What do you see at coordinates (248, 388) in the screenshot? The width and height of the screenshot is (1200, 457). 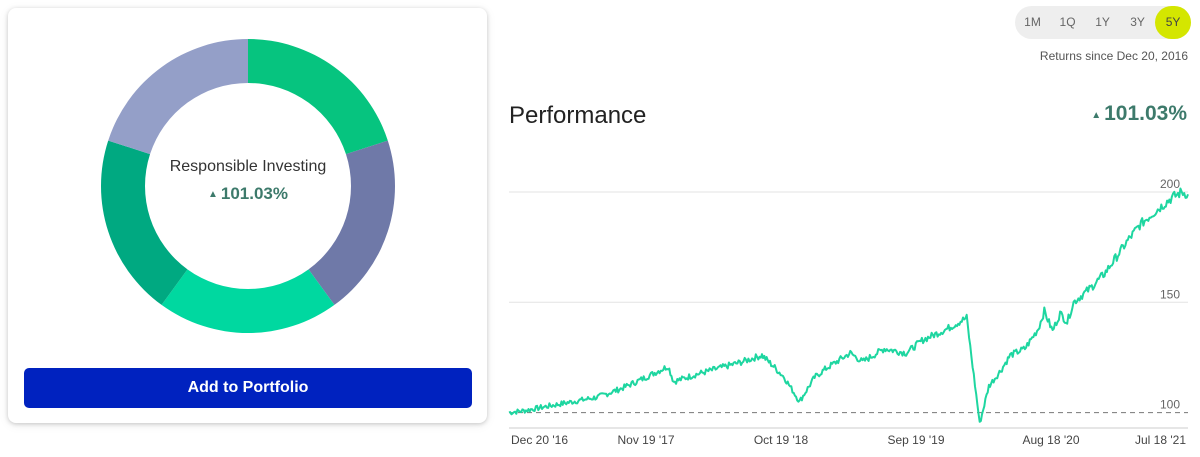 I see `add-to-portfolio-button: Add to Portfolio` at bounding box center [248, 388].